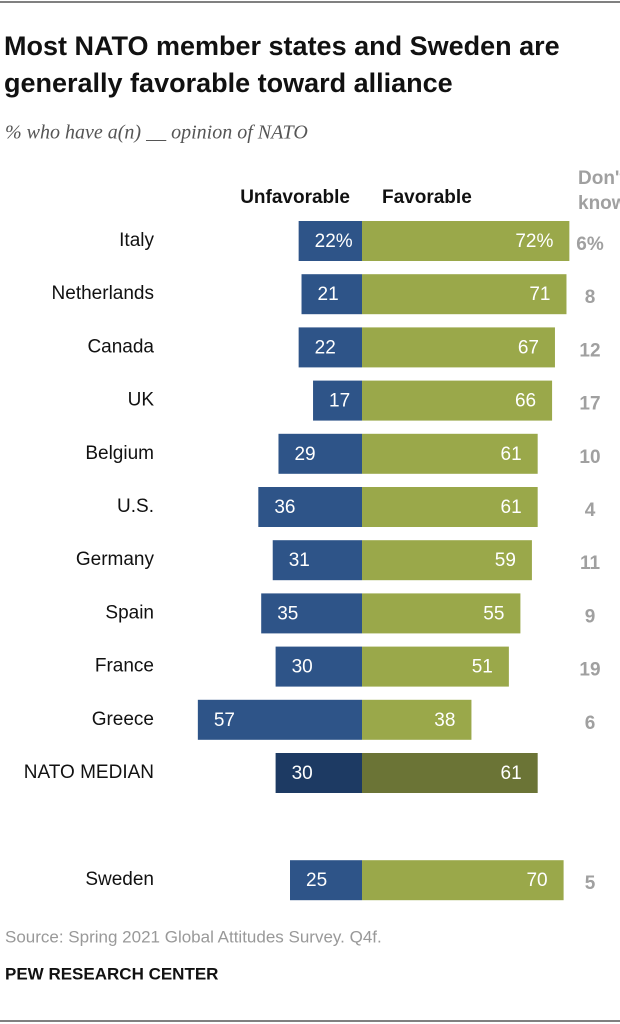 Image resolution: width=620 pixels, height=1024 pixels. I want to click on value-label: 59, so click(505, 560).